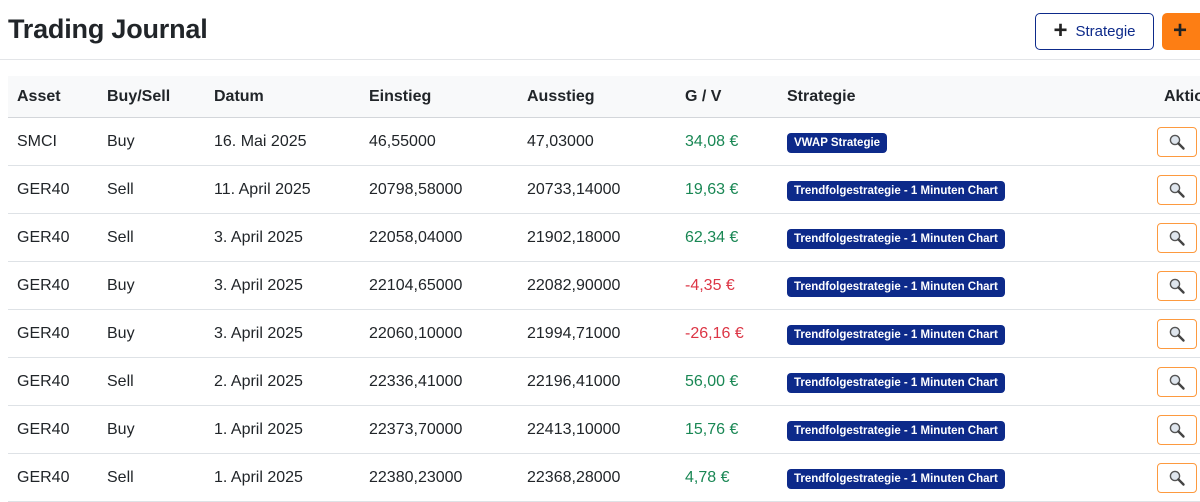 The height and width of the screenshot is (502, 1200). I want to click on cell-pnl: 15,76 €, so click(727, 429).